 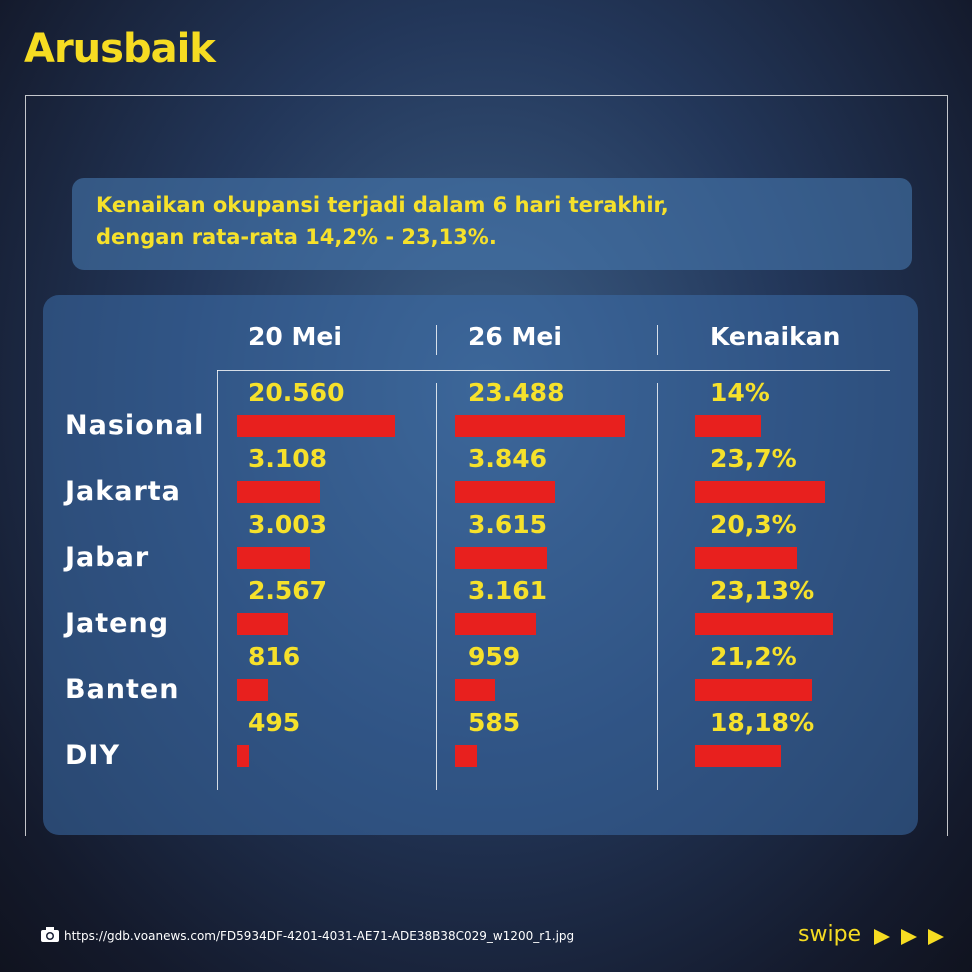 I want to click on cell-value: 3.108, so click(x=288, y=458).